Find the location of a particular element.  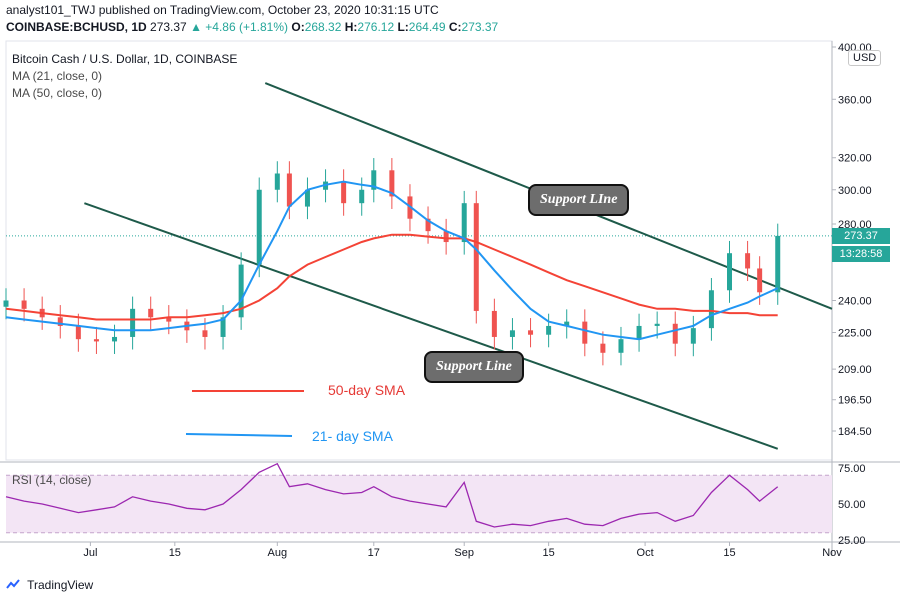

price-tick-label: 300.00 is located at coordinates (855, 191).